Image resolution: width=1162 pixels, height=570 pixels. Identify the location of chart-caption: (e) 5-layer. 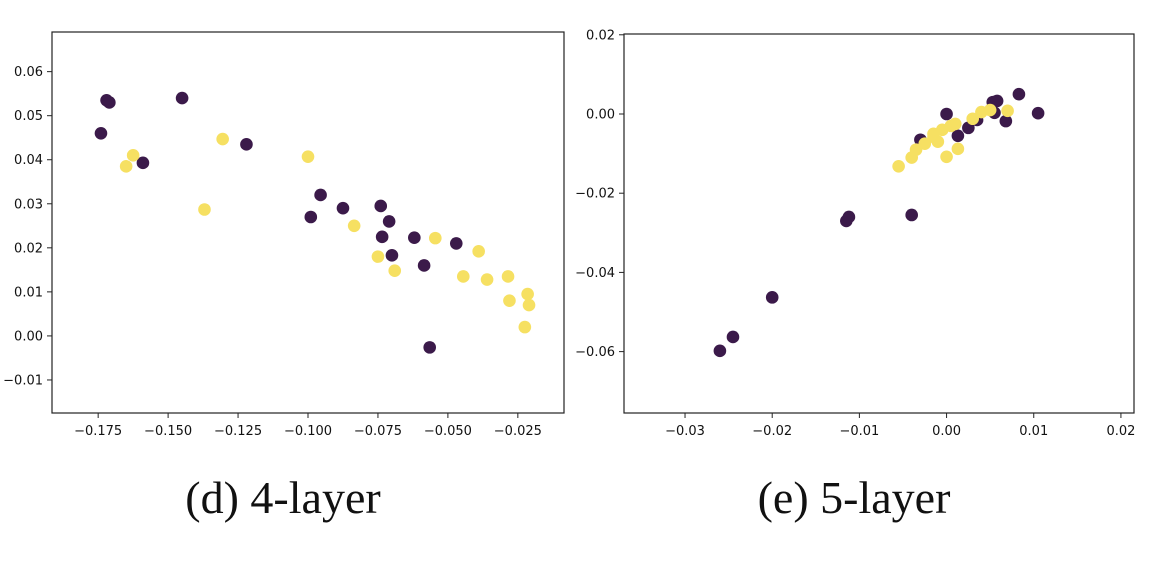
(854, 497).